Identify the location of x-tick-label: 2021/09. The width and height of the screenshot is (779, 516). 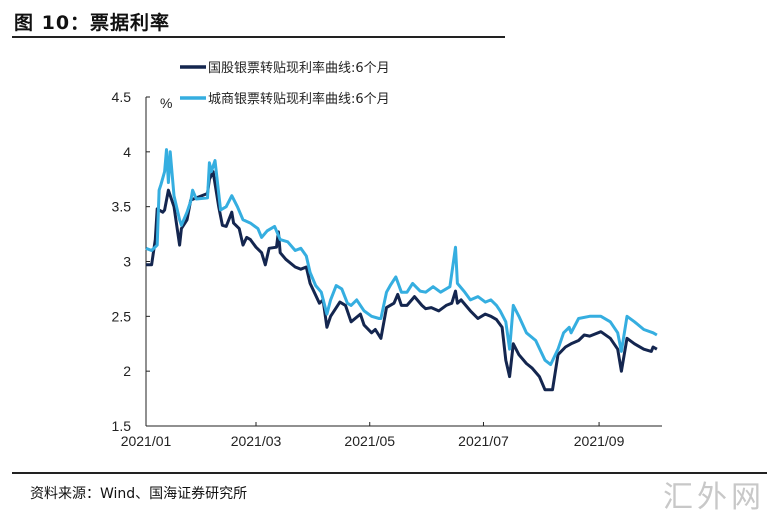
(599, 441).